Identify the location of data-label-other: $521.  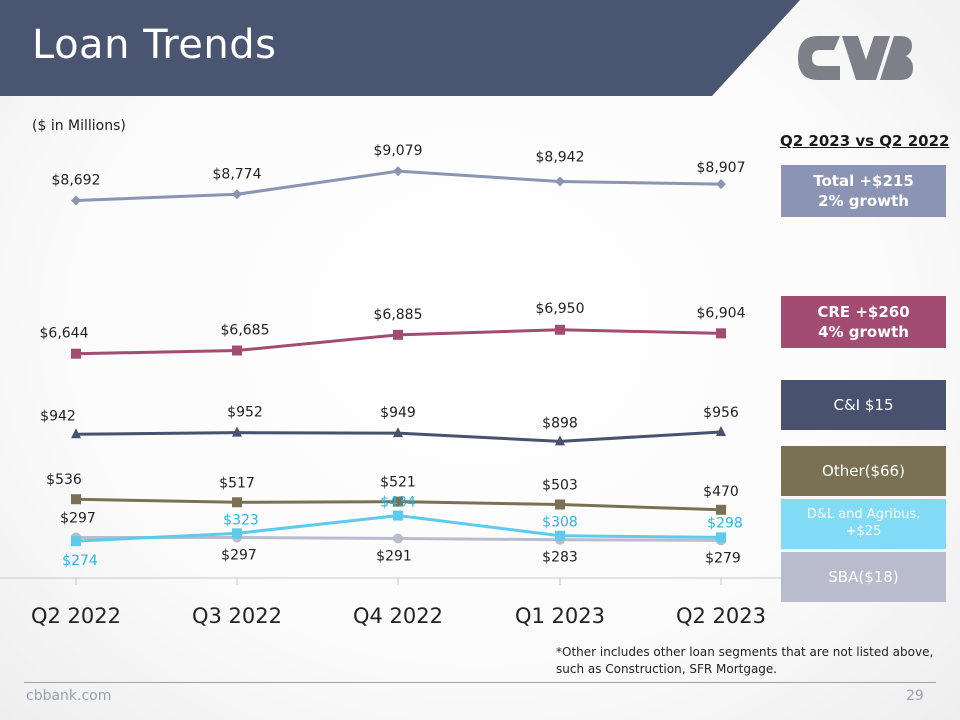
(398, 483).